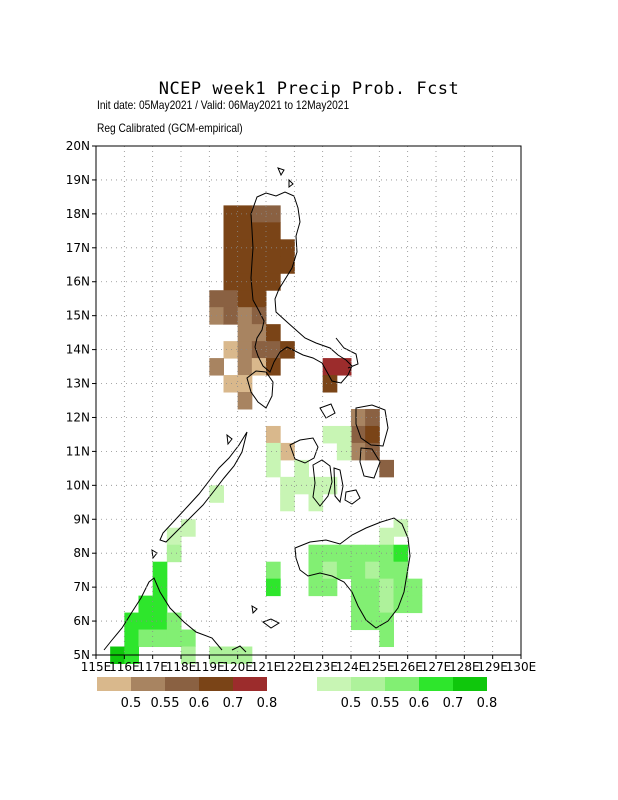 The image size is (618, 800). What do you see at coordinates (78, 146) in the screenshot?
I see `lat-label: 20N` at bounding box center [78, 146].